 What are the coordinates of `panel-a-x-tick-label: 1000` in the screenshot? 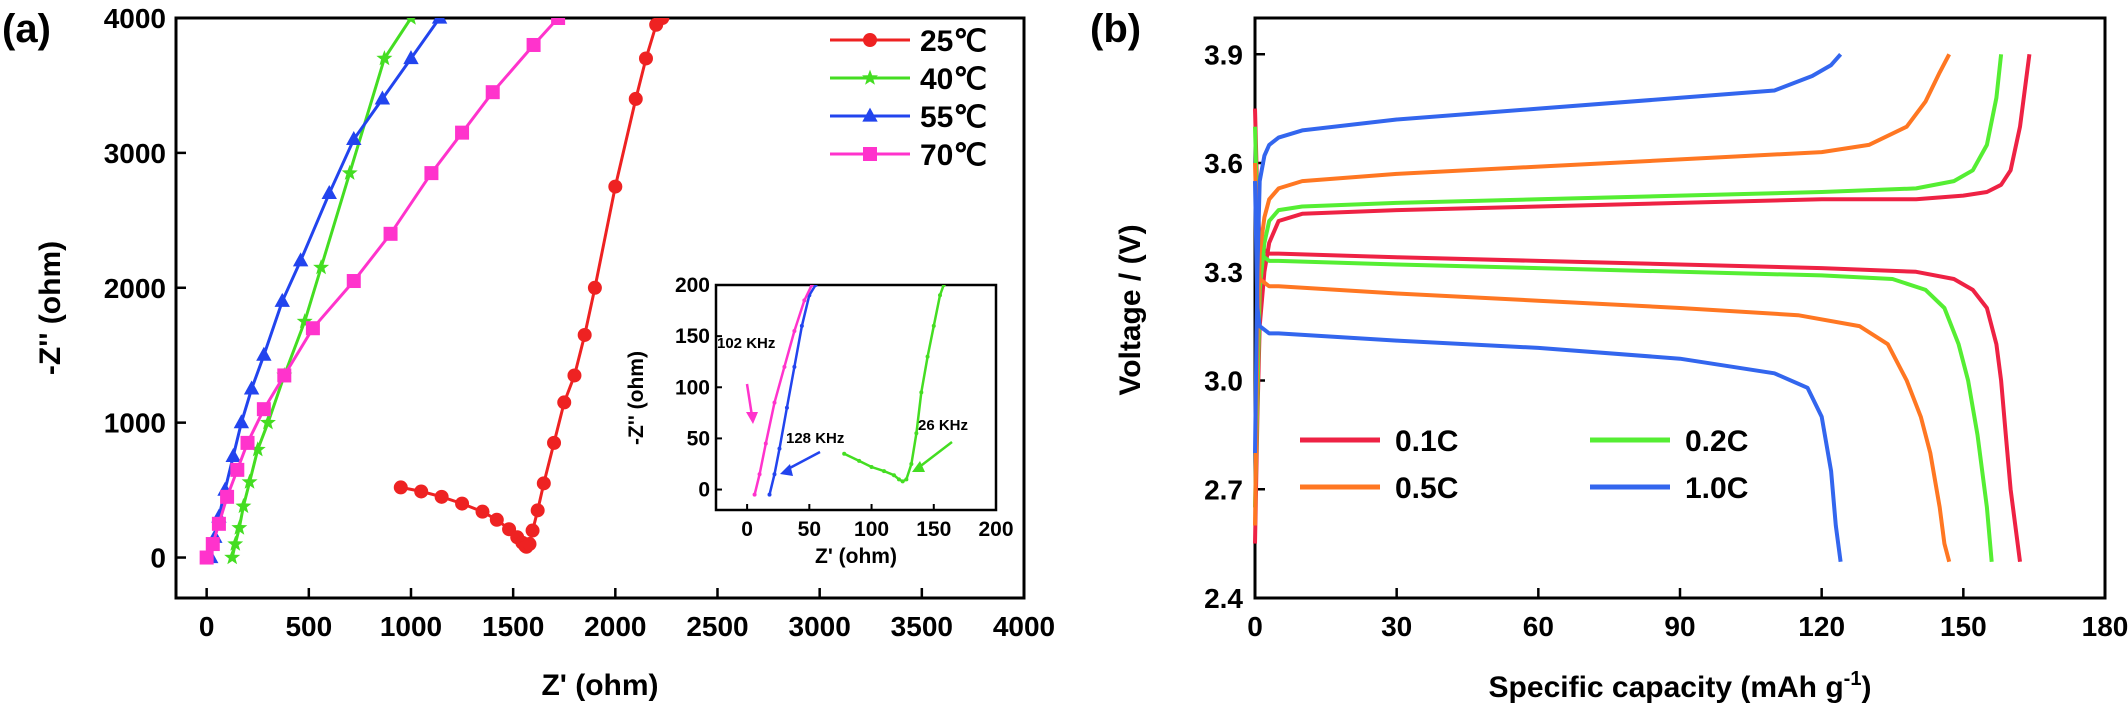 It's located at (411, 626).